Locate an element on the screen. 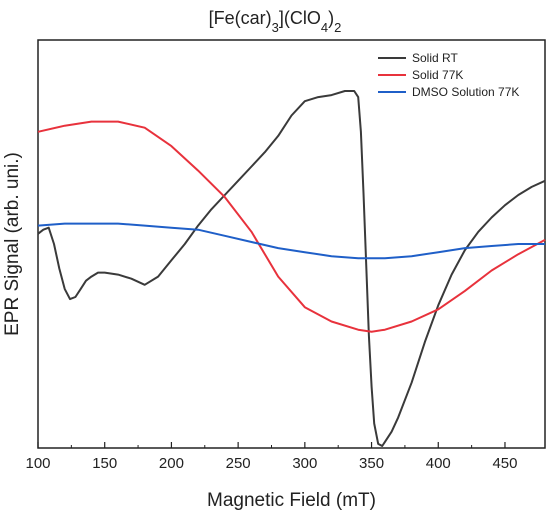 The height and width of the screenshot is (518, 550). title-part: 2 is located at coordinates (337, 27).